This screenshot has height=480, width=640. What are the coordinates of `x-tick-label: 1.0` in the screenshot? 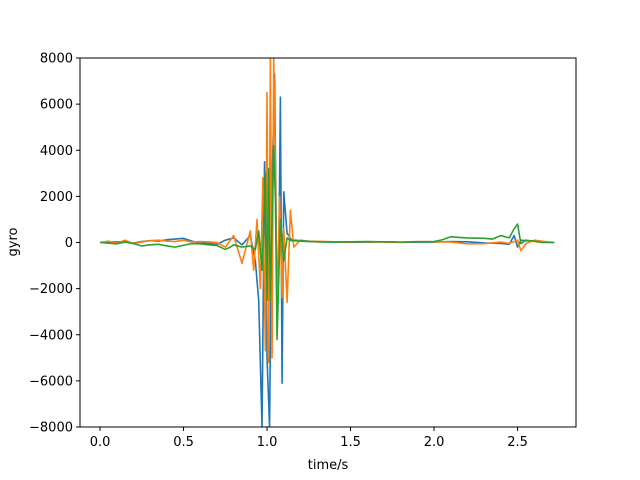 It's located at (267, 442).